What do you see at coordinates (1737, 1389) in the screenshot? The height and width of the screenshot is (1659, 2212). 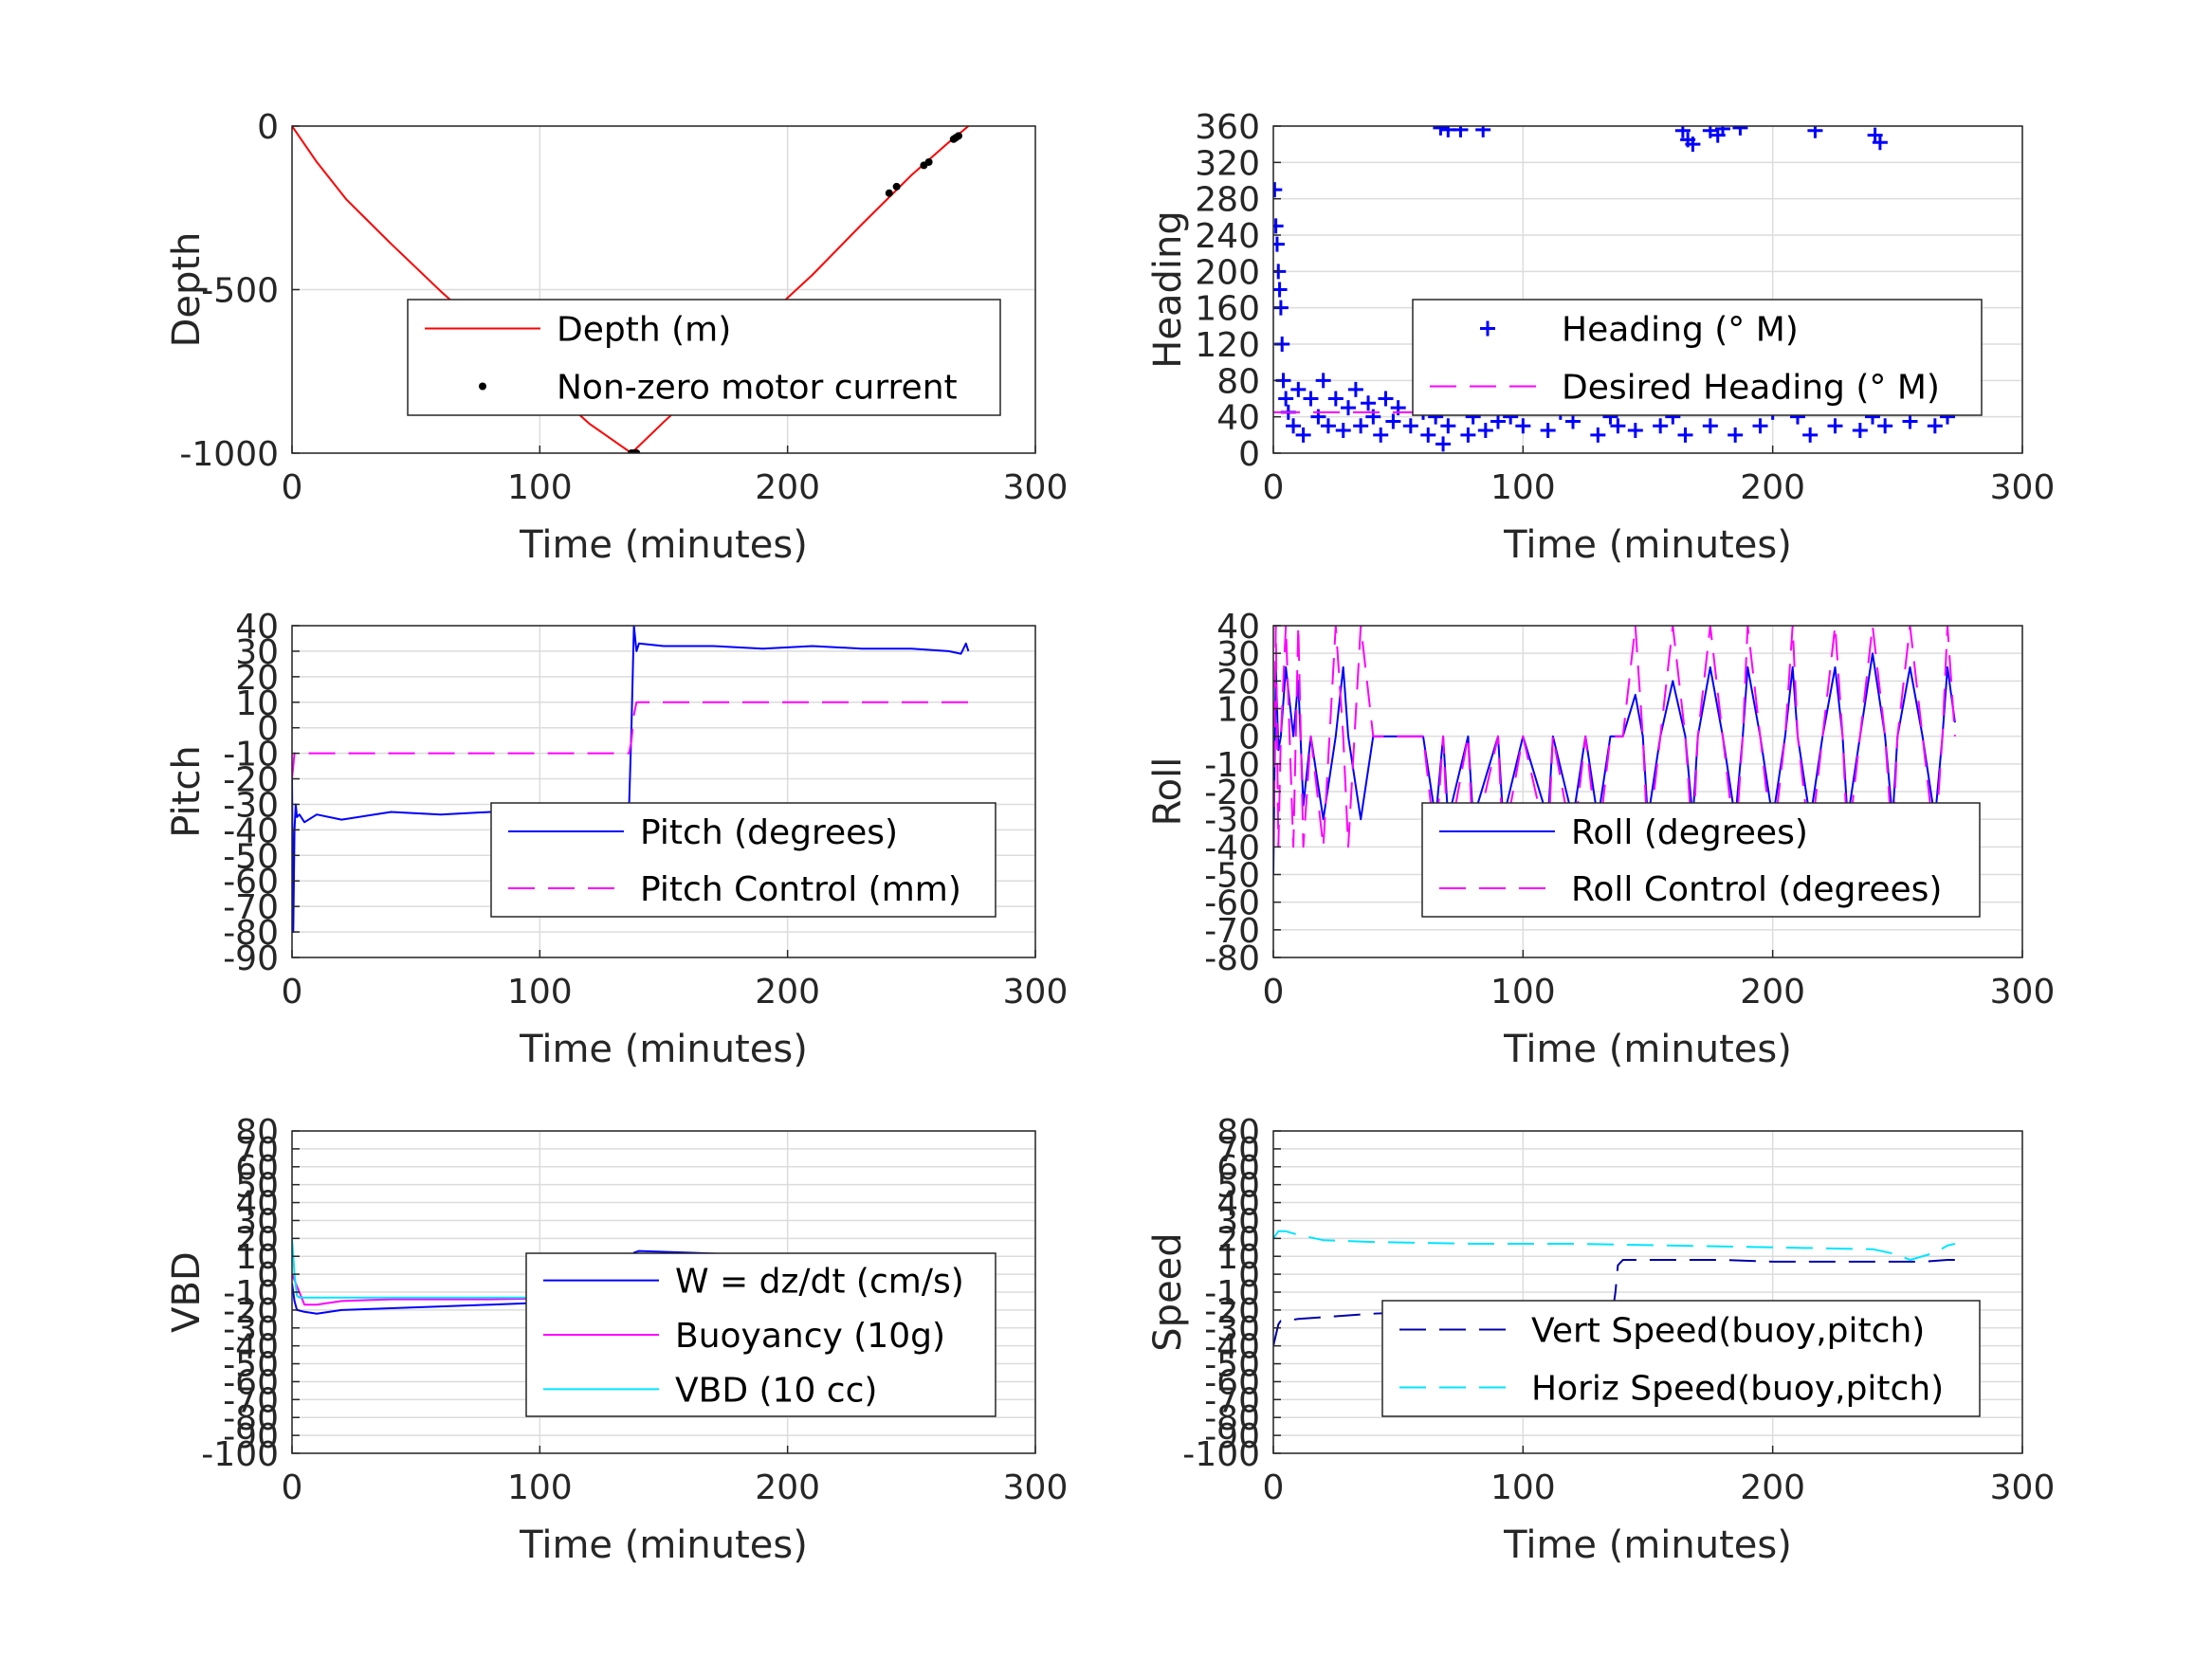 I see `legend-label: Horiz Speed(buoy,pitch)` at bounding box center [1737, 1389].